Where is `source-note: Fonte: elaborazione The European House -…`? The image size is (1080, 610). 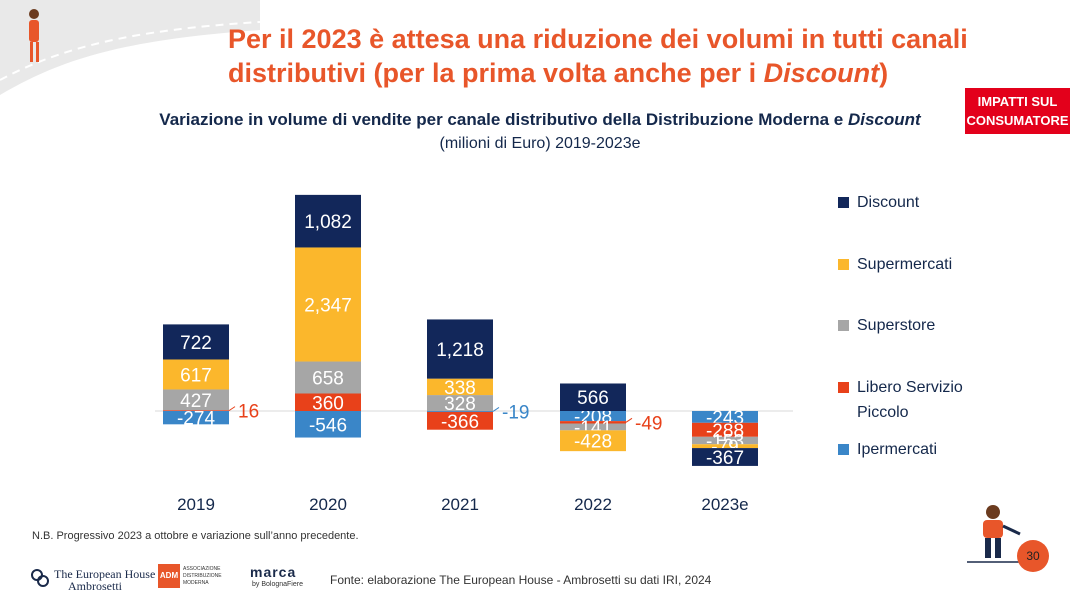 source-note: Fonte: elaborazione The European House -… is located at coordinates (521, 580).